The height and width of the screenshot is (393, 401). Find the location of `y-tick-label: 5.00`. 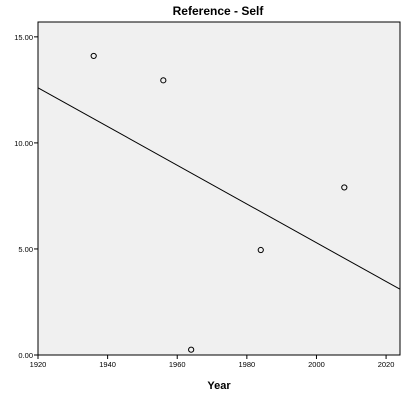

y-tick-label: 5.00 is located at coordinates (25, 249).